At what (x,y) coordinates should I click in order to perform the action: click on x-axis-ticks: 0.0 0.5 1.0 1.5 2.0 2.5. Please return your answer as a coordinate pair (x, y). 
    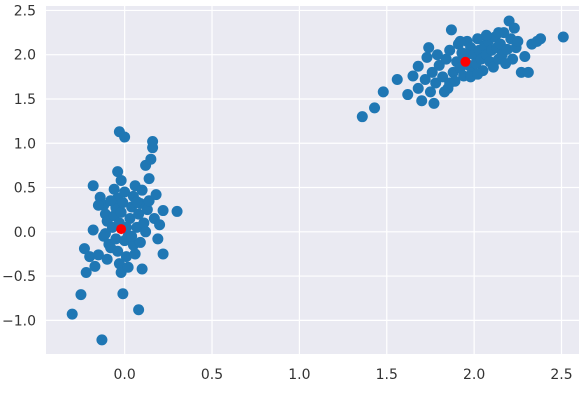
    Looking at the image, I should click on (343, 375).